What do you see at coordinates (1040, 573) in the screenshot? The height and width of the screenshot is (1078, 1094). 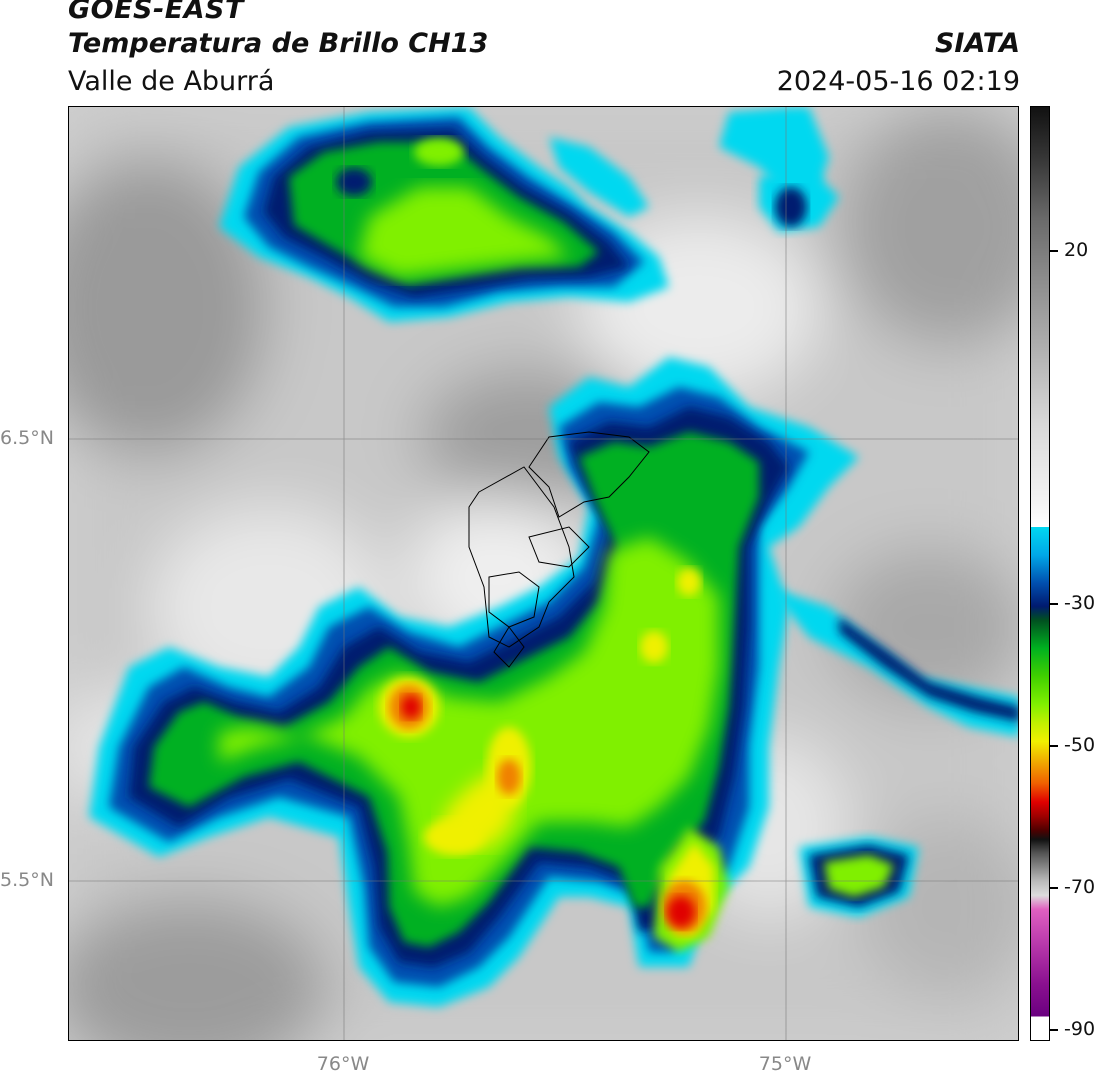 I see `colorbar` at bounding box center [1040, 573].